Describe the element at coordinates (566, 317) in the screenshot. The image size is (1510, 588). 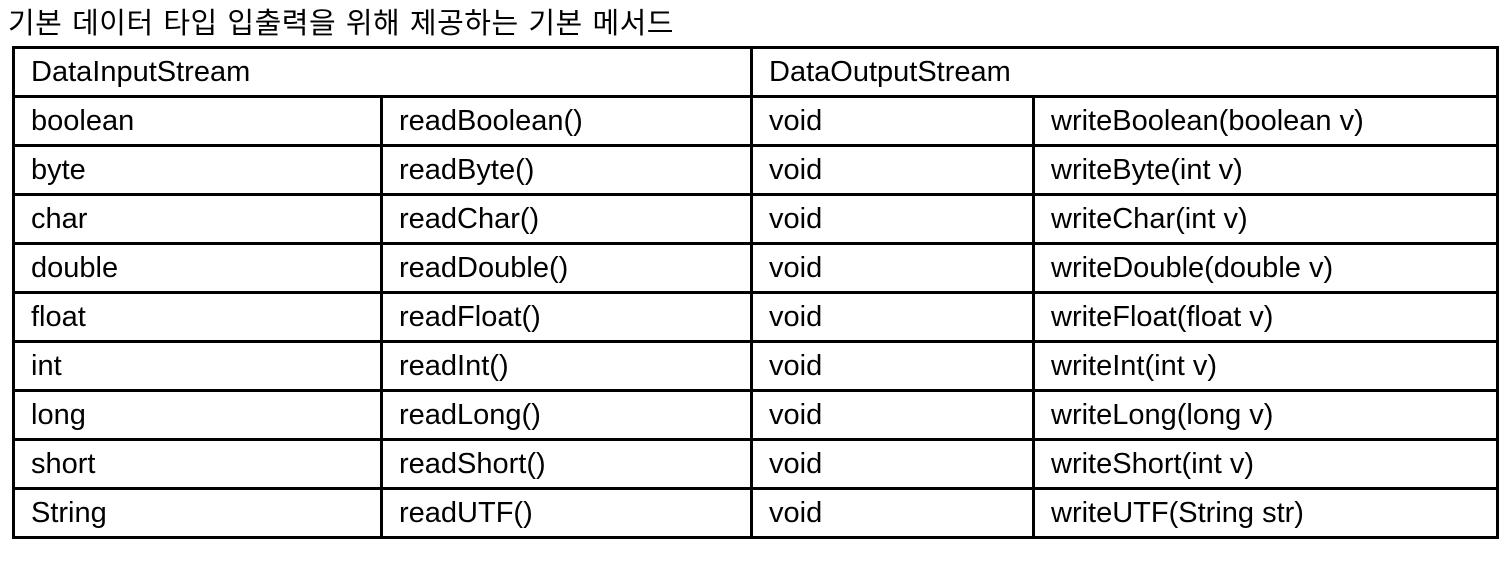
I see `read-method-cell: readFloat()` at that location.